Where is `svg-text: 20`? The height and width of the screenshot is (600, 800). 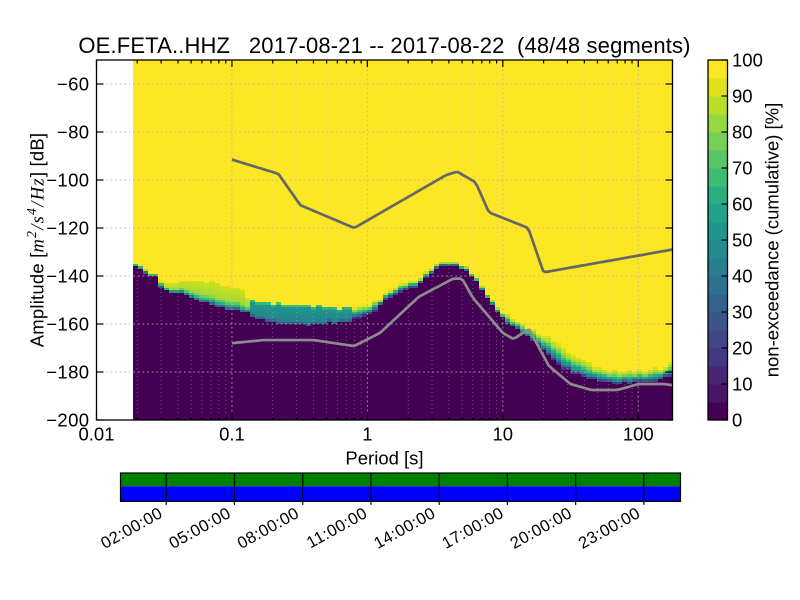
svg-text: 20 is located at coordinates (742, 347).